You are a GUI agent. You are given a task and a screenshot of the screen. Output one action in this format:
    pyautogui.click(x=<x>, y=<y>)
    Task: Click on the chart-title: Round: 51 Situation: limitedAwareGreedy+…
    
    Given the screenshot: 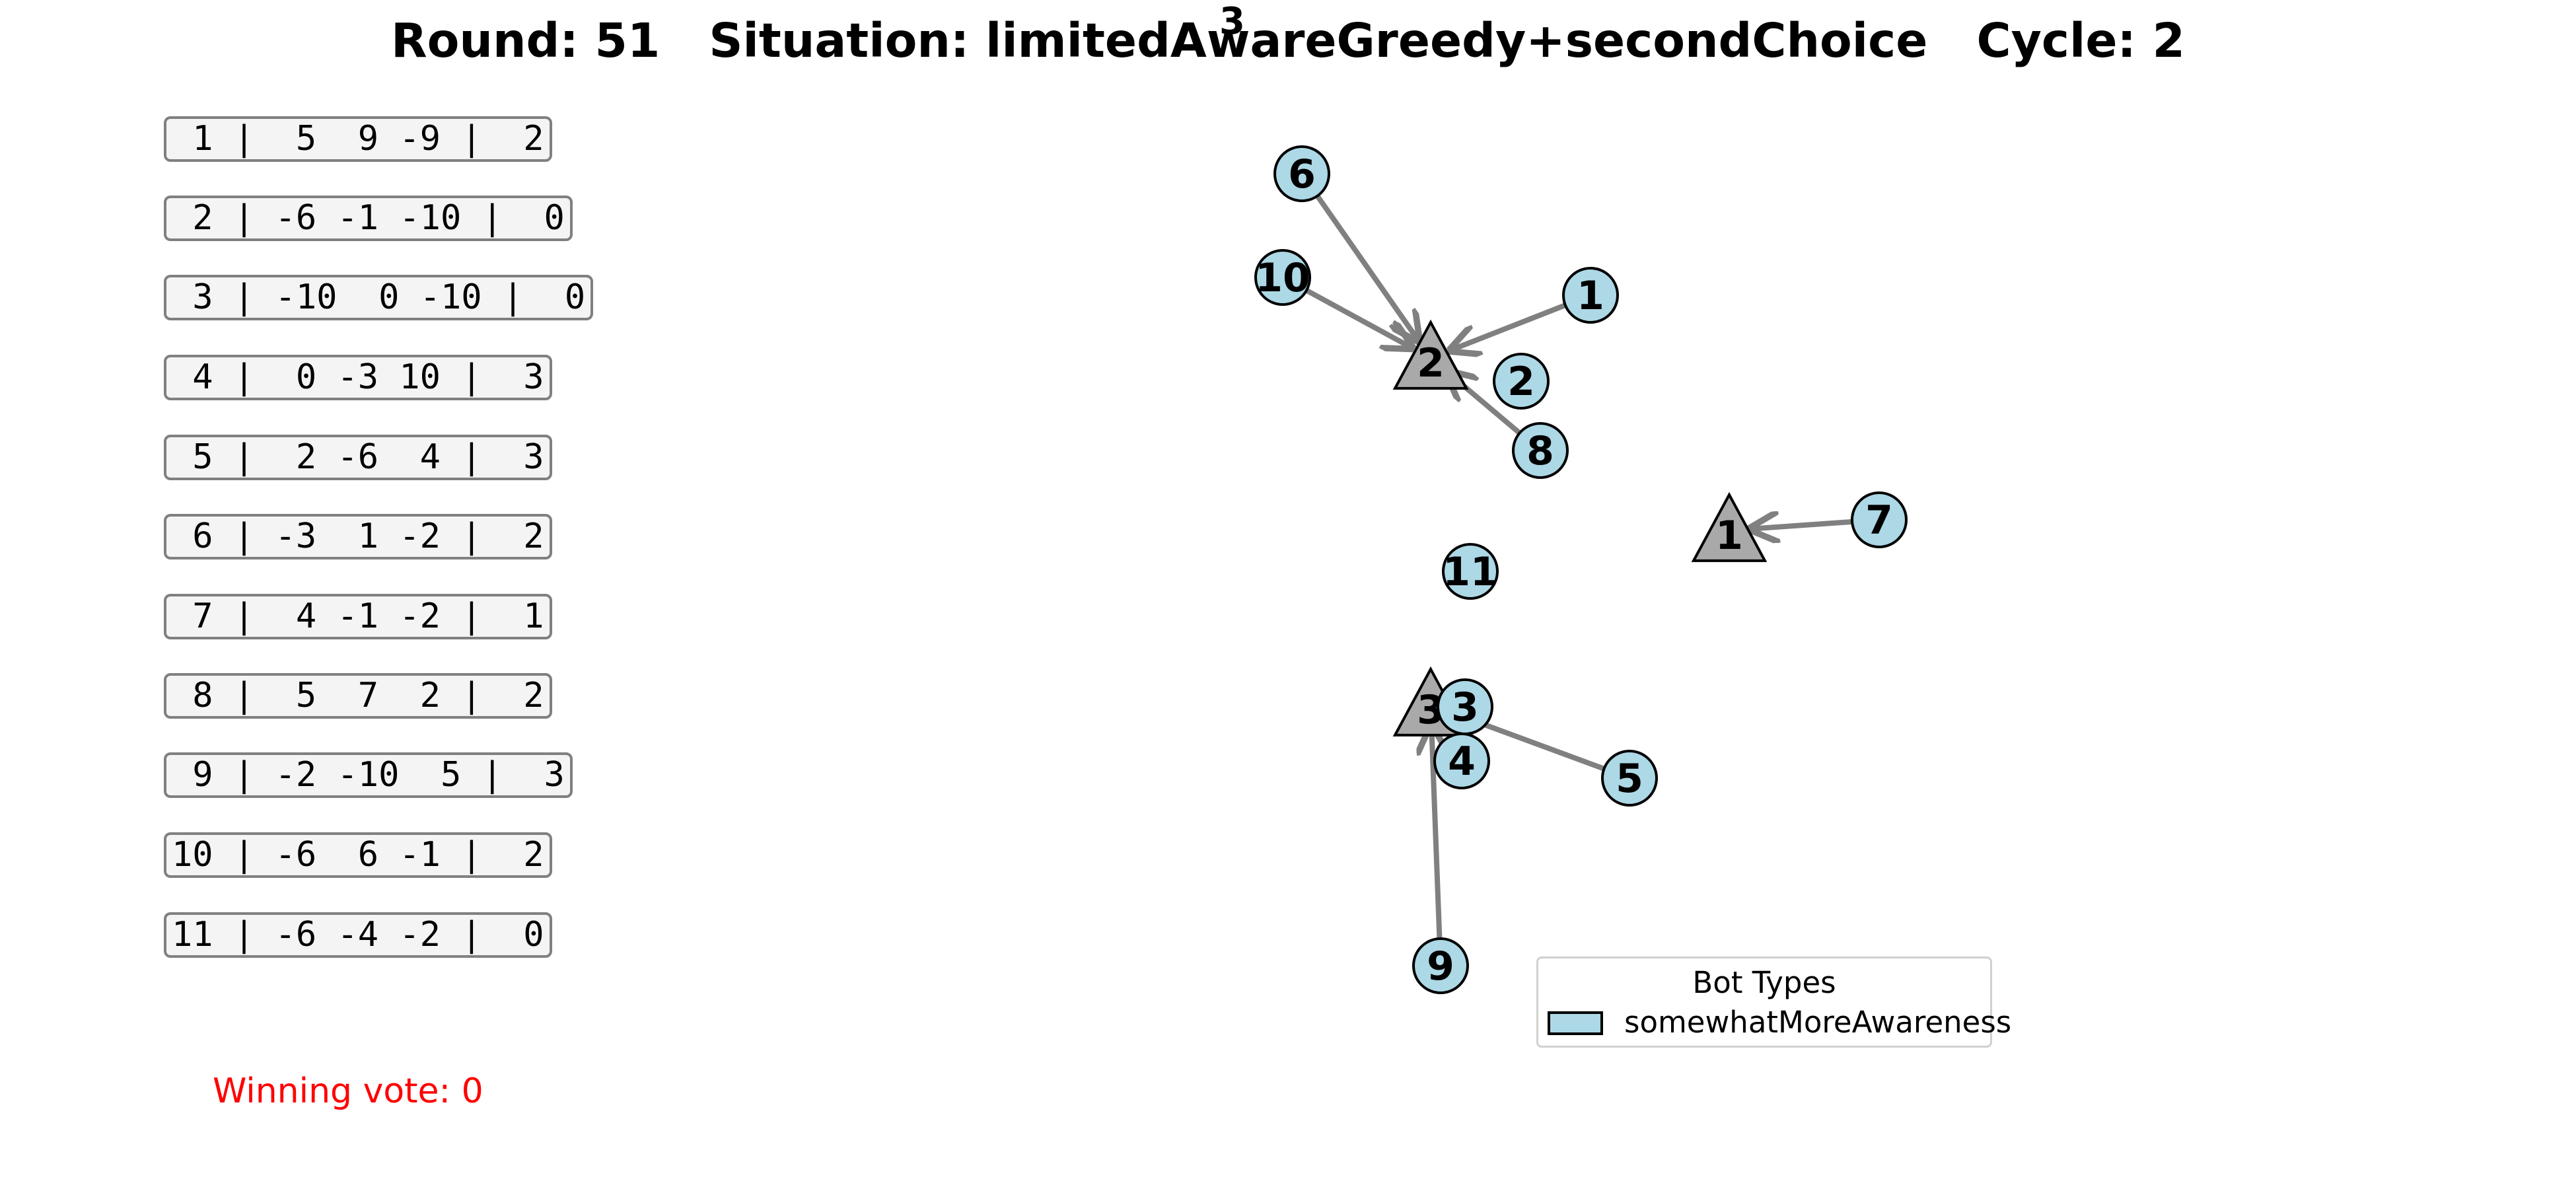 What is the action you would take?
    pyautogui.click(x=1288, y=40)
    